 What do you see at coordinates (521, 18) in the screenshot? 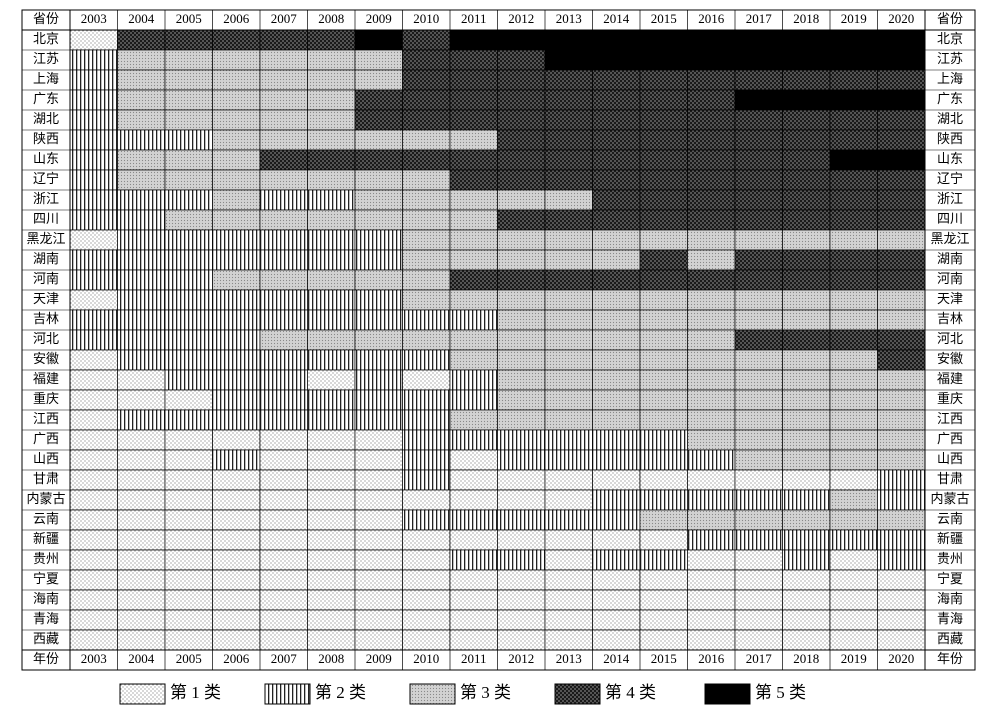
I see `year-label: 2012` at bounding box center [521, 18].